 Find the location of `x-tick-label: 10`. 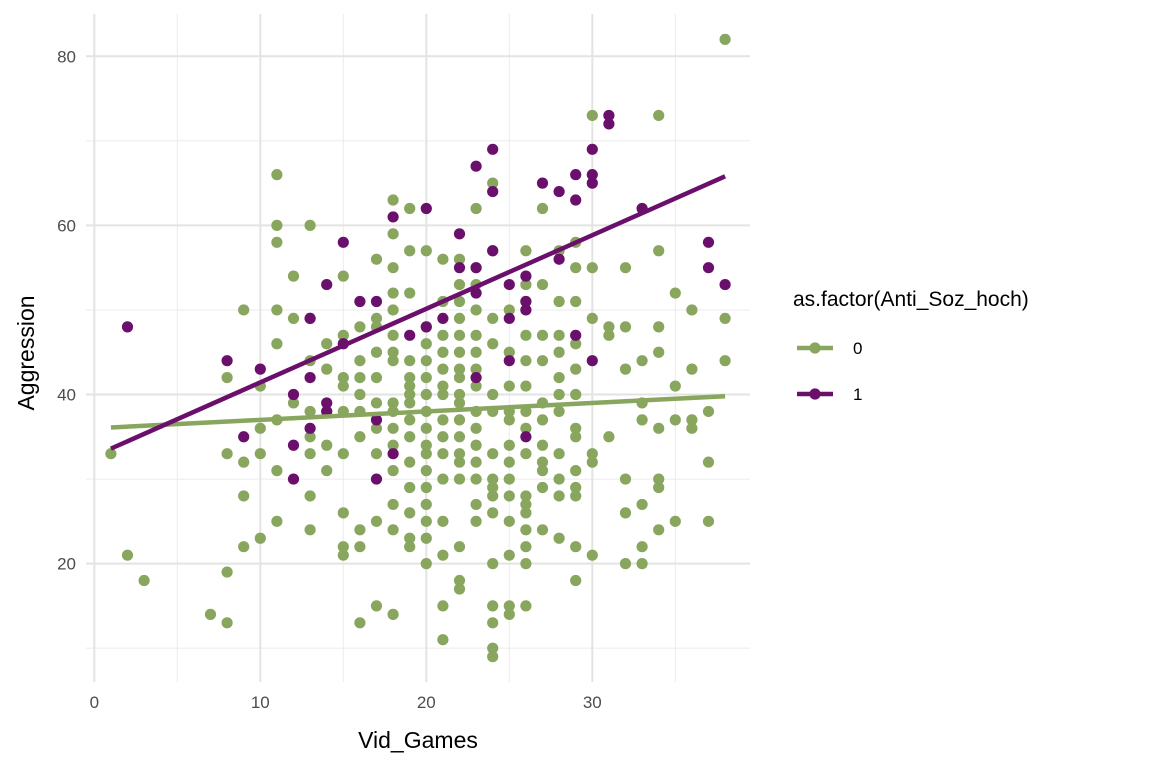

x-tick-label: 10 is located at coordinates (260, 702).